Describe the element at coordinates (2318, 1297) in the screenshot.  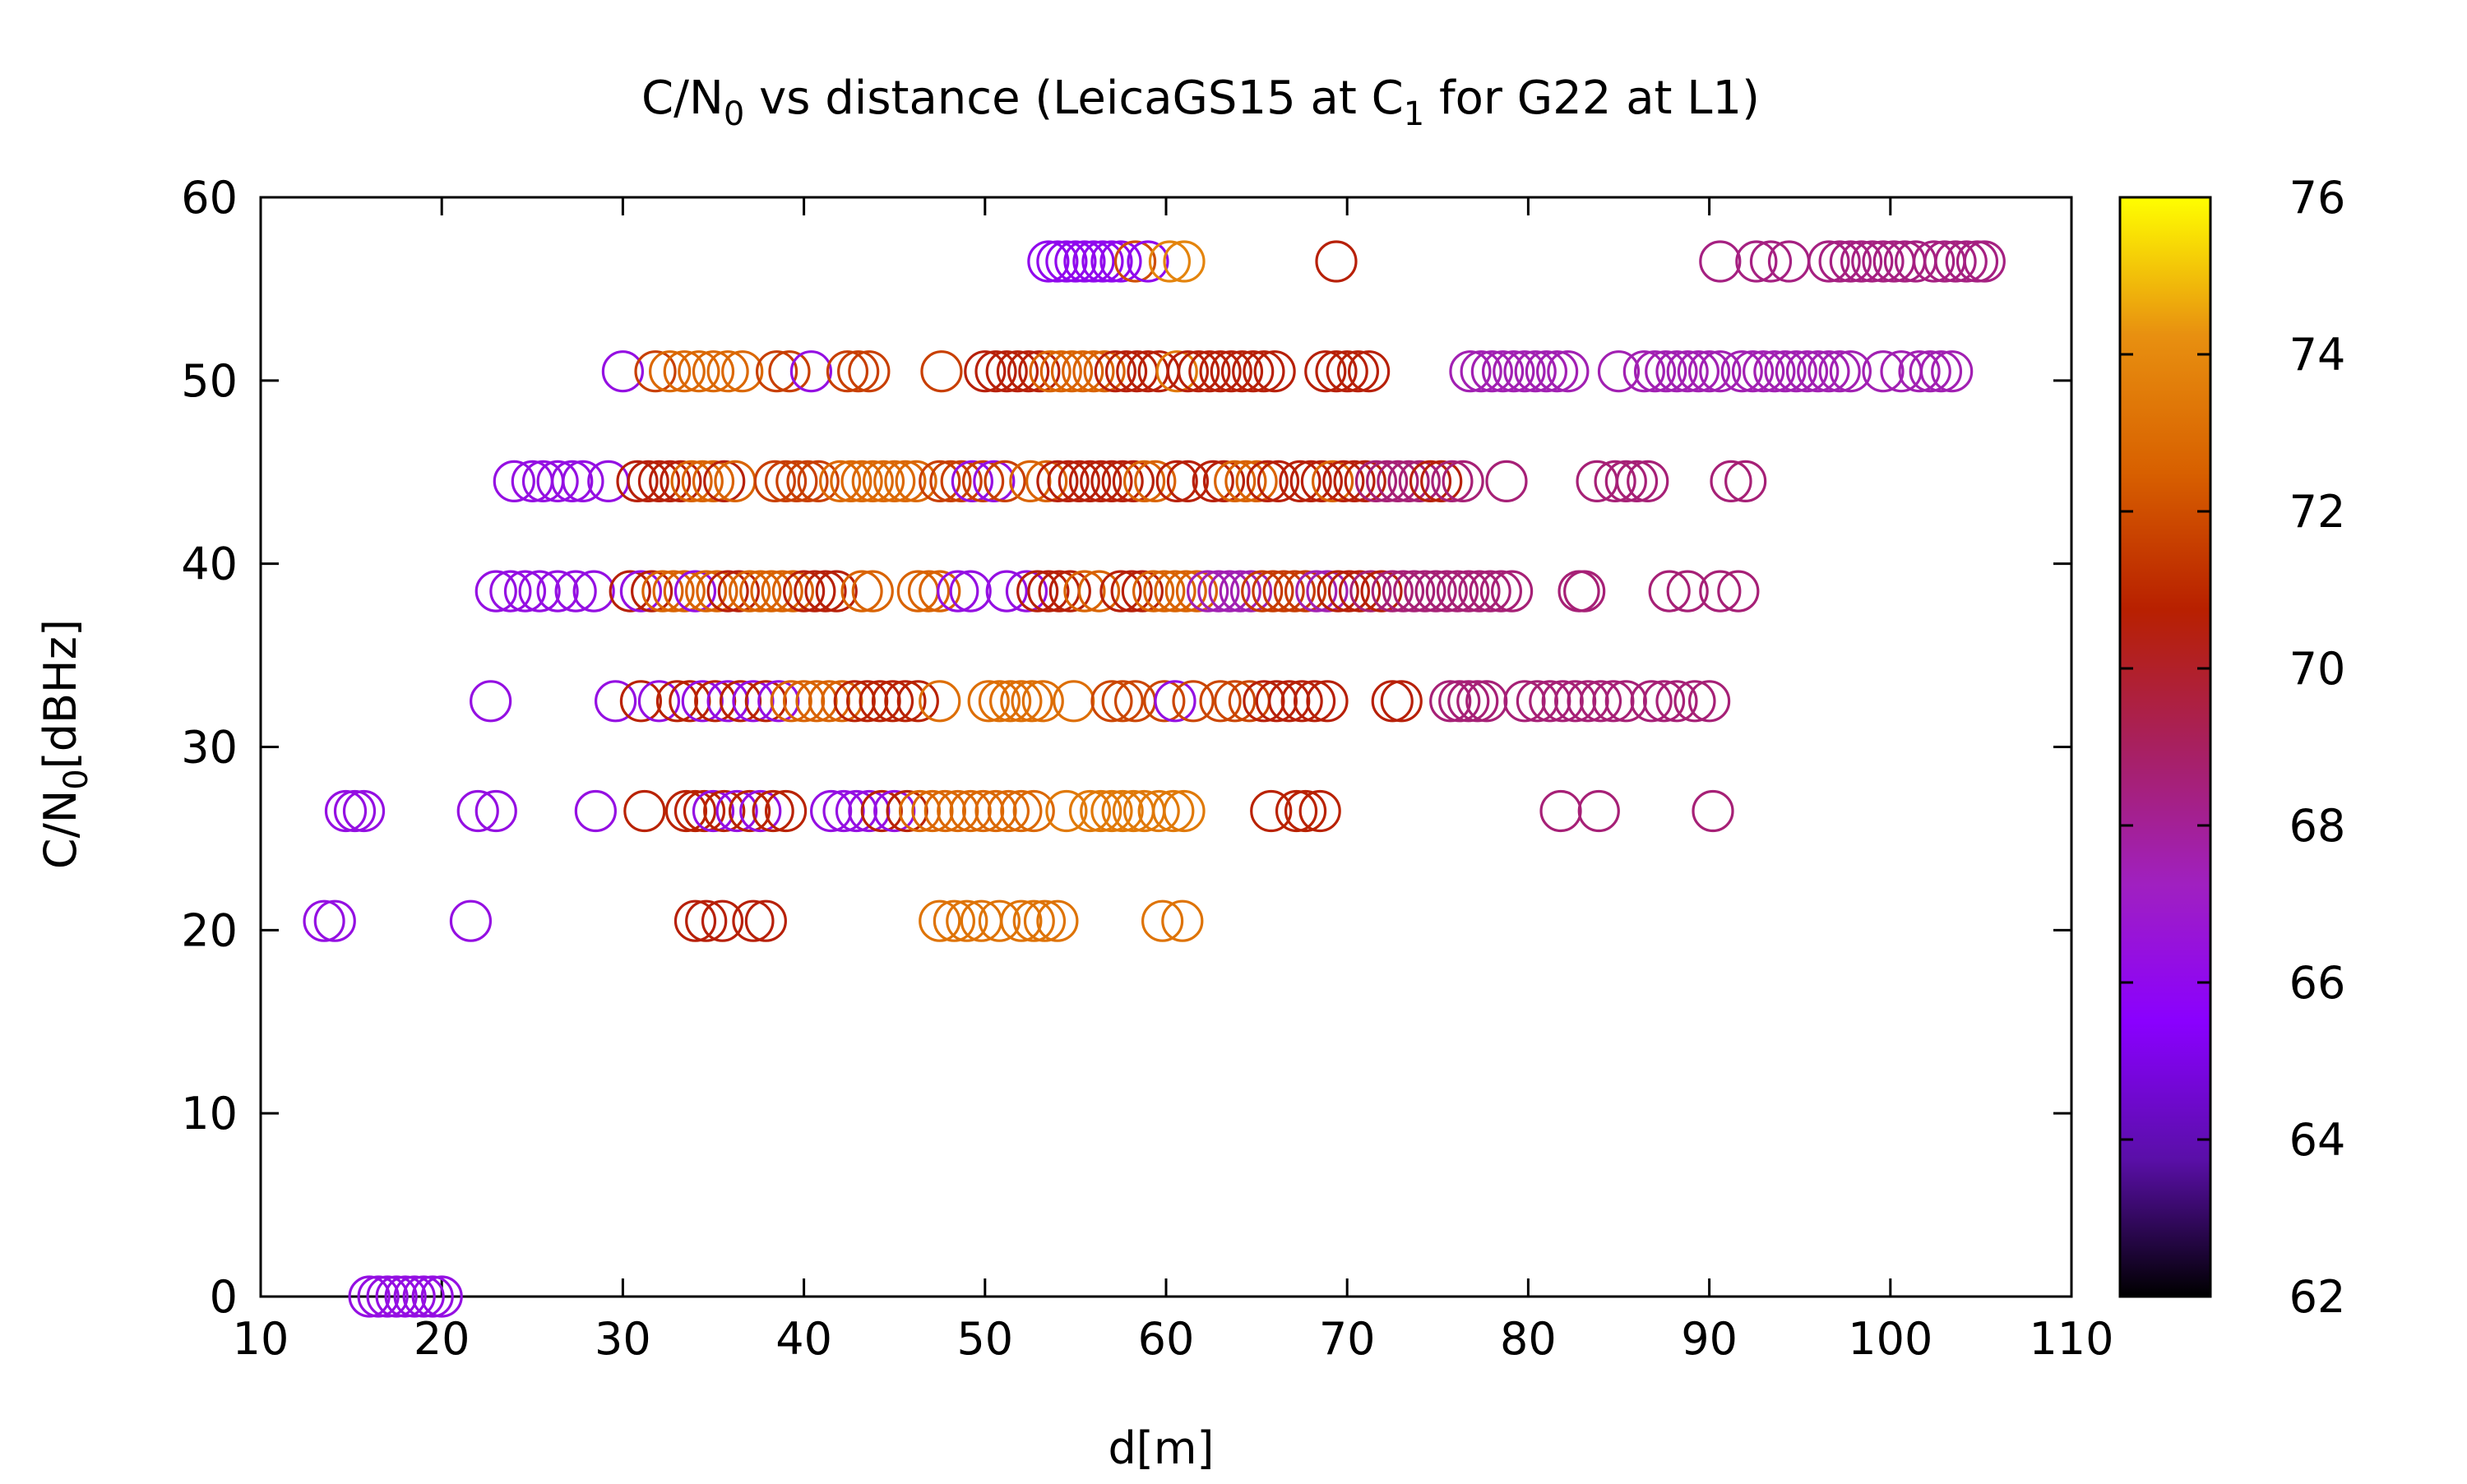
I see `colorbar-tick-label: 62` at that location.